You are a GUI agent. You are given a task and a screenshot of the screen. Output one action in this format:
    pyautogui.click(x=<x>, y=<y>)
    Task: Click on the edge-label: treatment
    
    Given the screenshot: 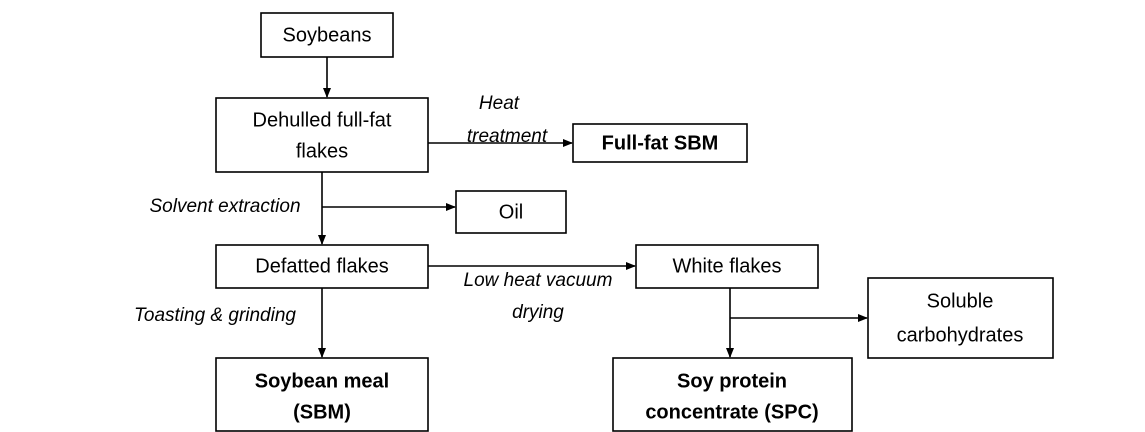 What is the action you would take?
    pyautogui.click(x=507, y=136)
    